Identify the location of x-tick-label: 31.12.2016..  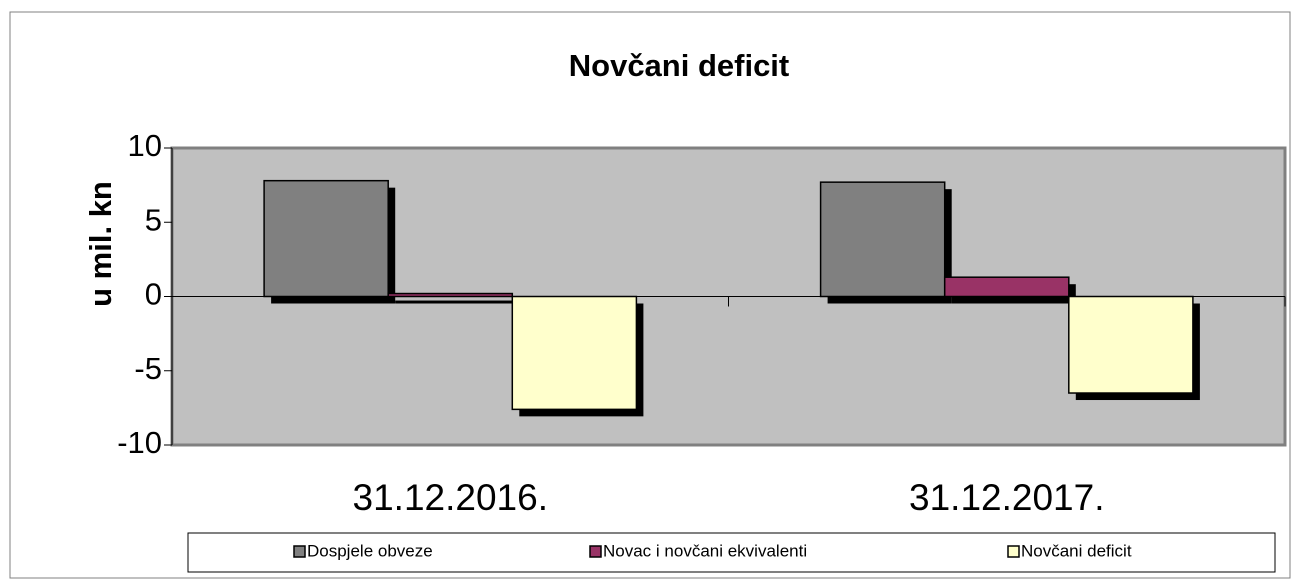
(450, 497).